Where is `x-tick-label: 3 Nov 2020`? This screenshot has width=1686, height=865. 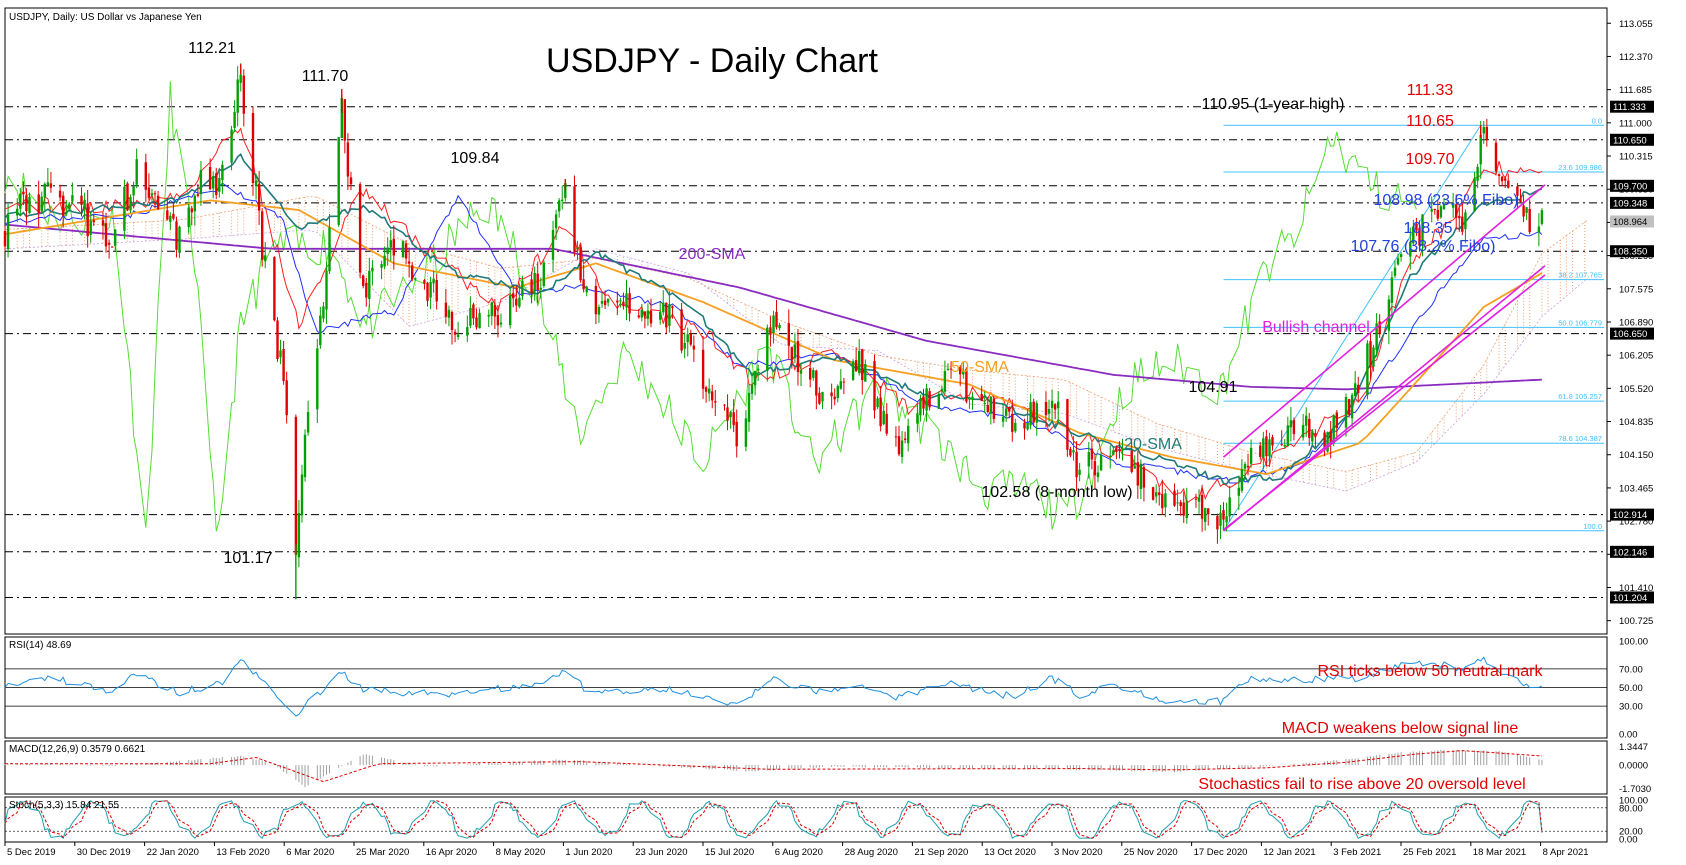
x-tick-label: 3 Nov 2020 is located at coordinates (1078, 852).